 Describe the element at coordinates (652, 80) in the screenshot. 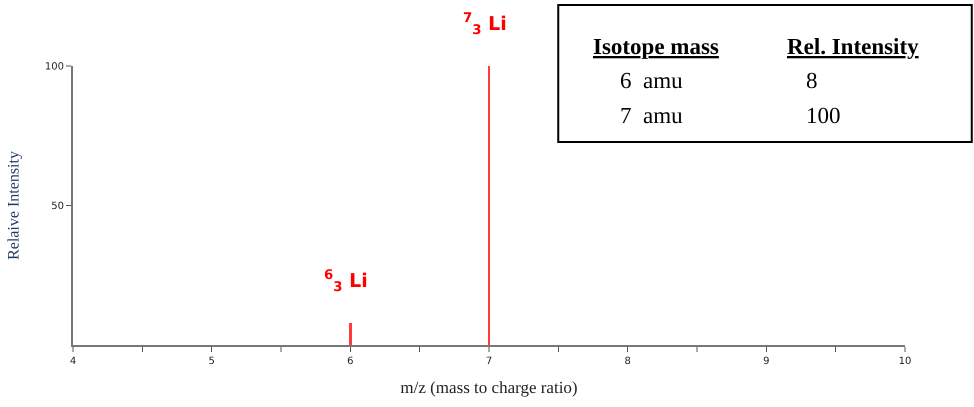

I see `annotation: 6 amu` at that location.